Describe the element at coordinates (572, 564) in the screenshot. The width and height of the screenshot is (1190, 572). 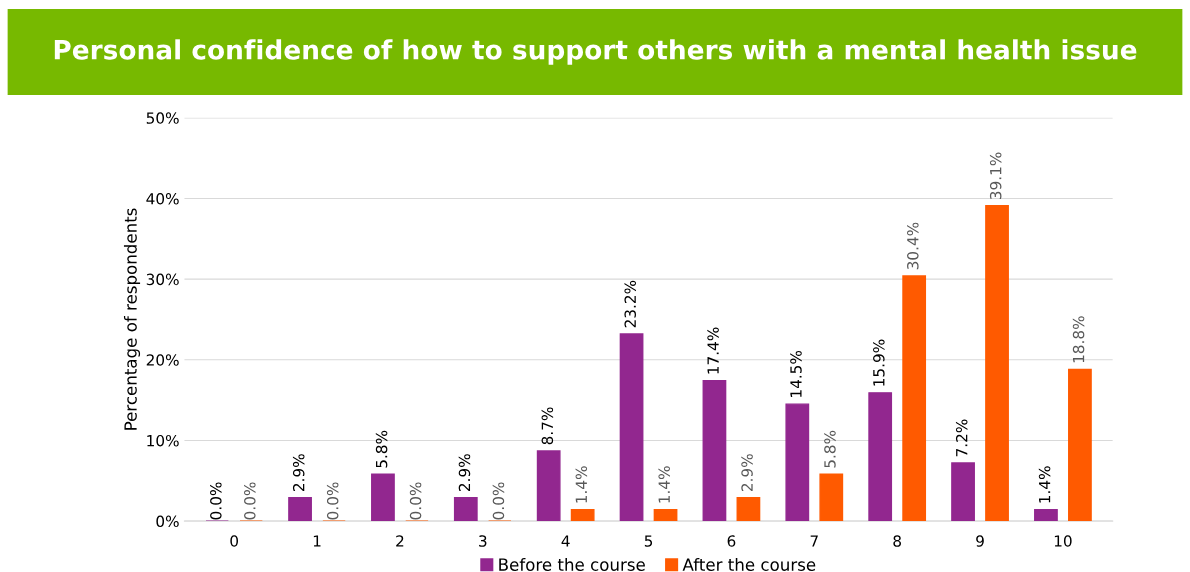
I see `legend-label: Before the course` at that location.